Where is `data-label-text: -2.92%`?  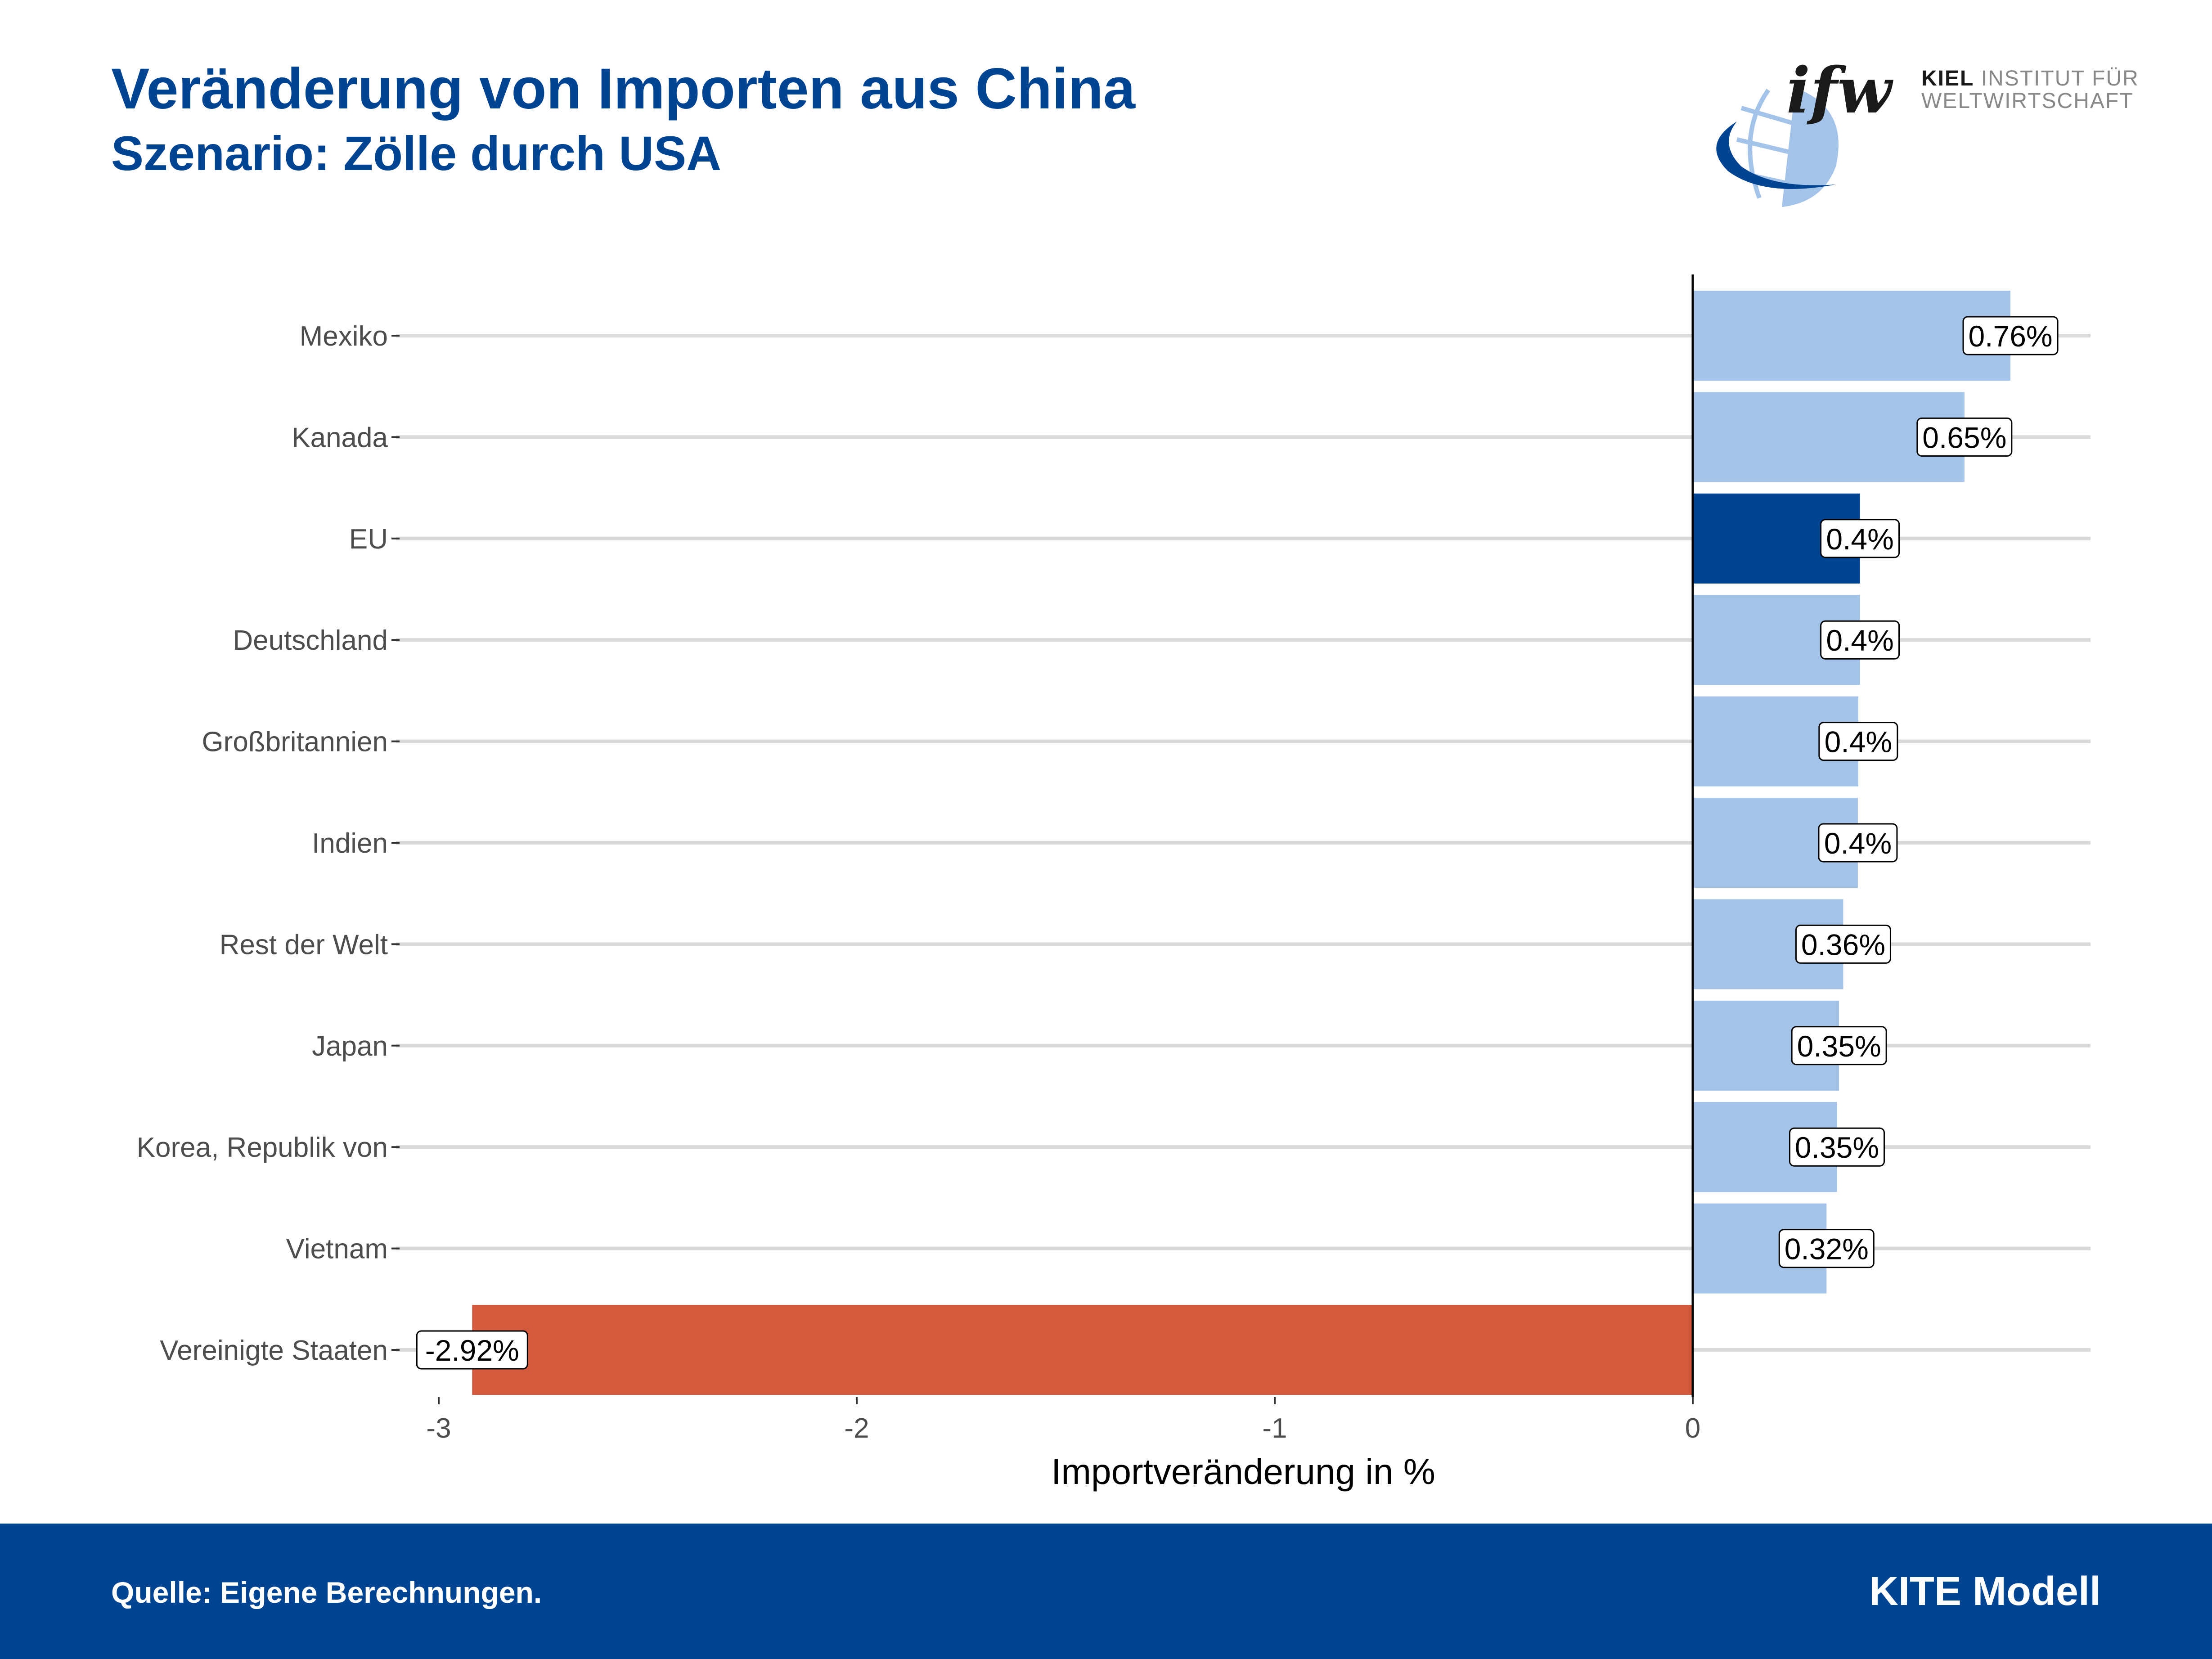 data-label-text: -2.92% is located at coordinates (472, 1350).